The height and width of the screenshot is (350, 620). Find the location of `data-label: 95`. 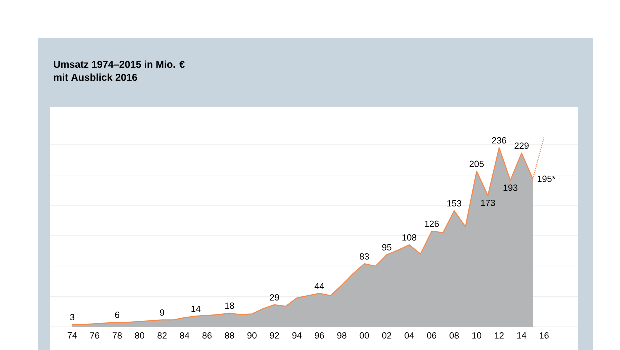

data-label: 95 is located at coordinates (387, 247).